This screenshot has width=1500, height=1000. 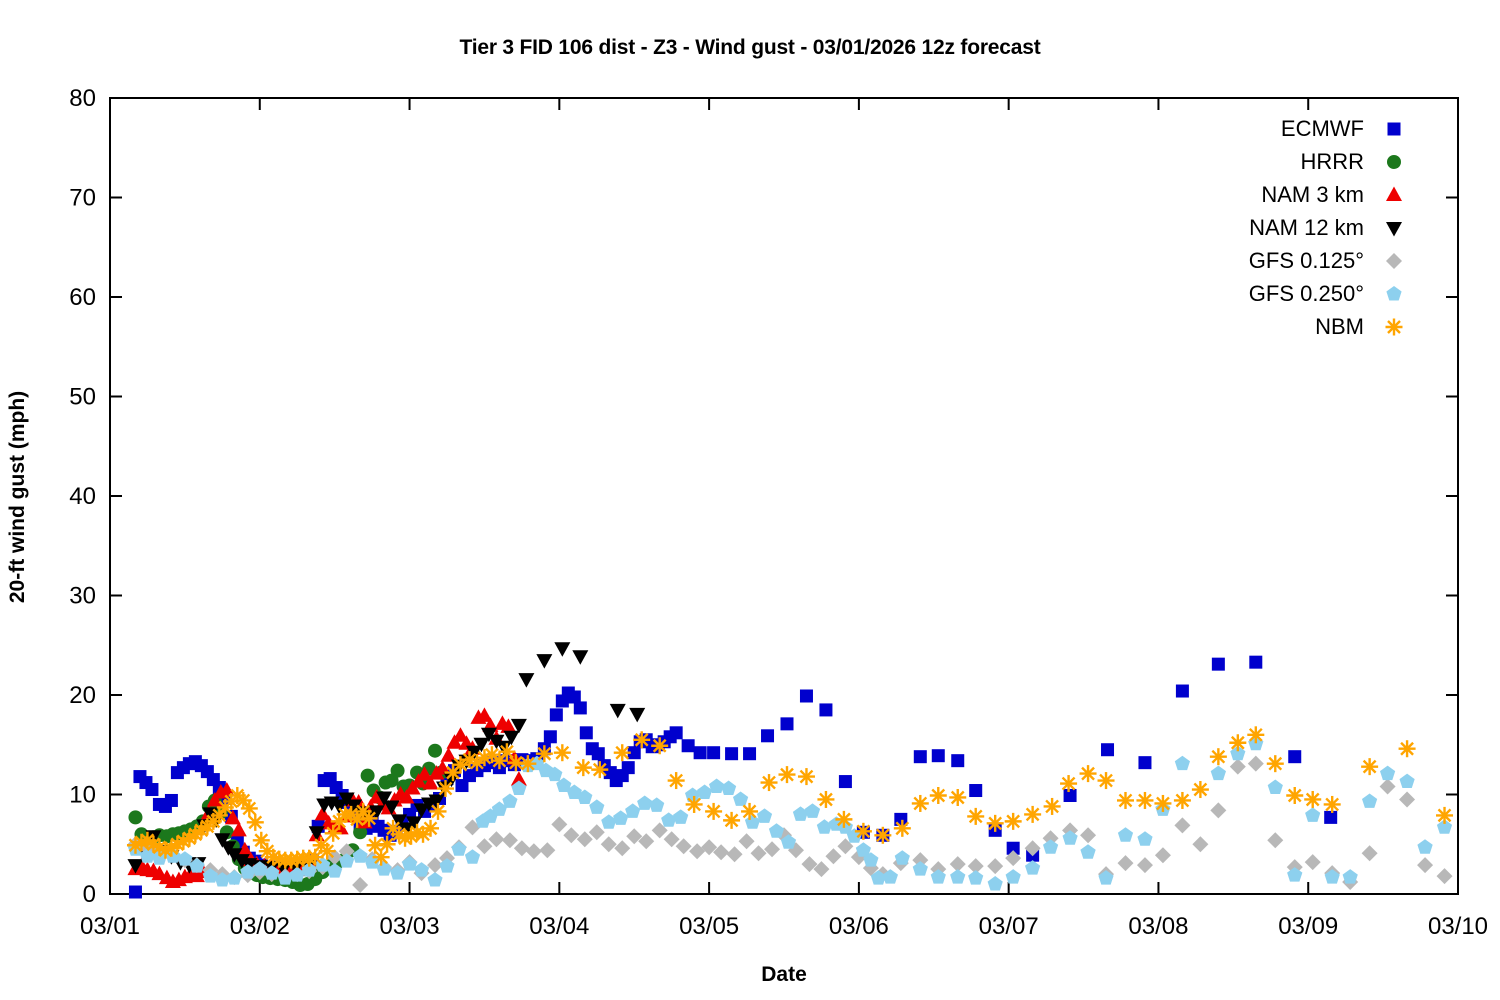 What do you see at coordinates (82, 695) in the screenshot?
I see `y-tick-label: 20` at bounding box center [82, 695].